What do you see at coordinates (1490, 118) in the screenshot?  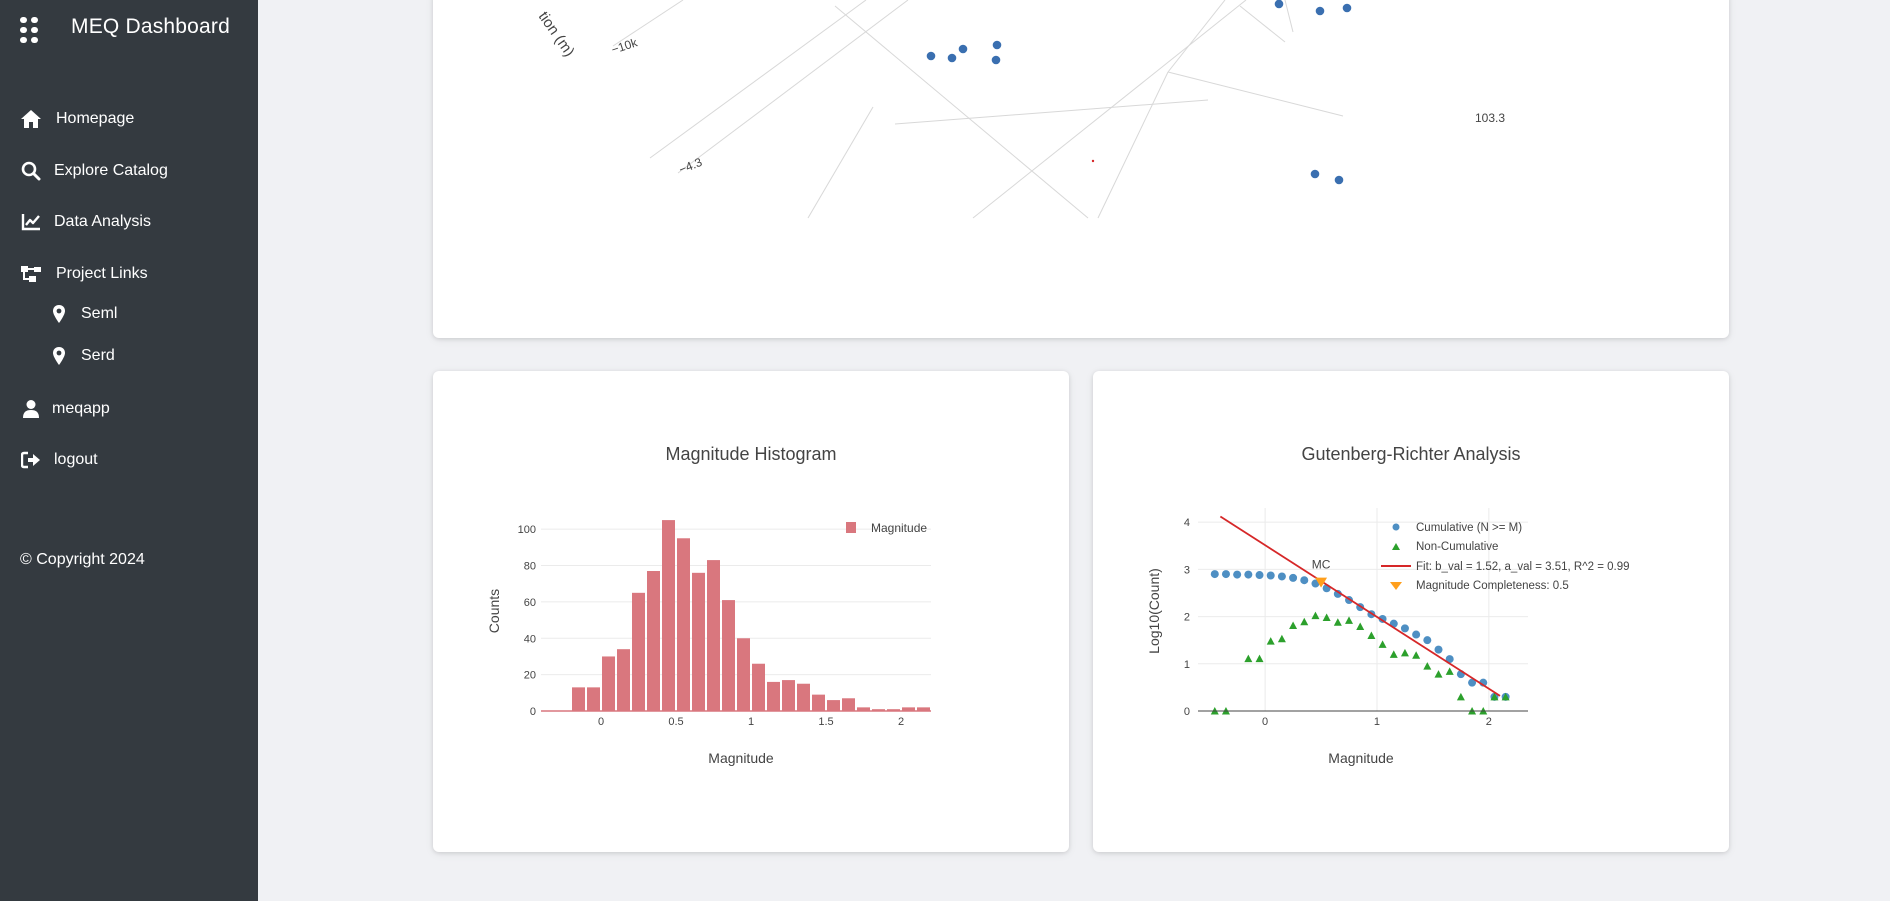 I see `scatter3d-tick-label: 103.3` at bounding box center [1490, 118].